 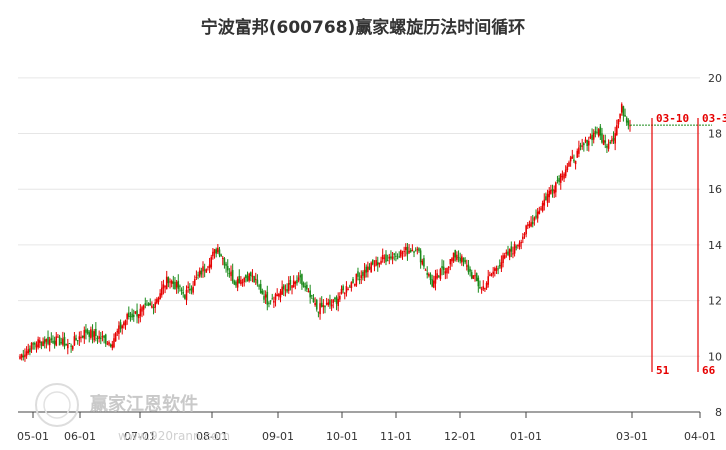 I want to click on watermark-url: www.920rann.com, so click(x=174, y=436).